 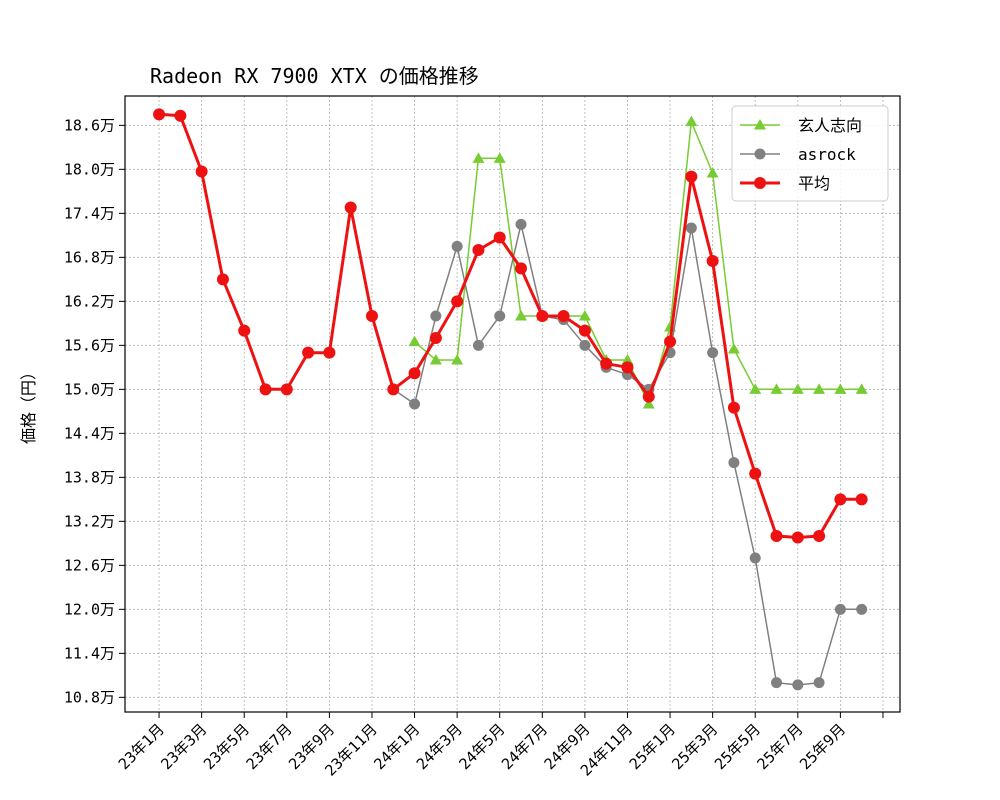 I want to click on legend-label: asrock, so click(x=827, y=154).